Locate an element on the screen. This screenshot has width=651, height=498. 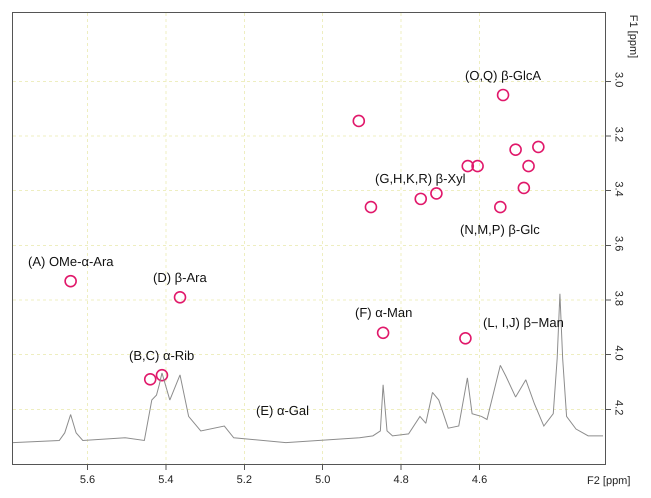
y-tick-label: 3.8 is located at coordinates (618, 298).